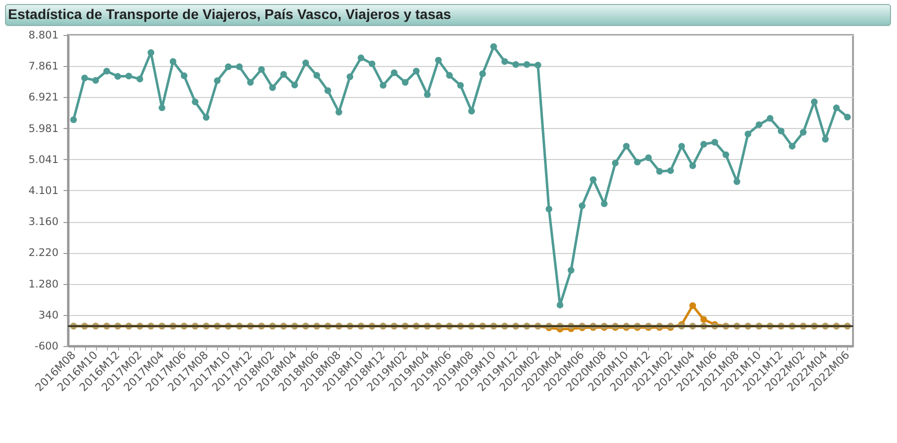  What do you see at coordinates (43, 253) in the screenshot?
I see `y-tick-label: 2.220` at bounding box center [43, 253].